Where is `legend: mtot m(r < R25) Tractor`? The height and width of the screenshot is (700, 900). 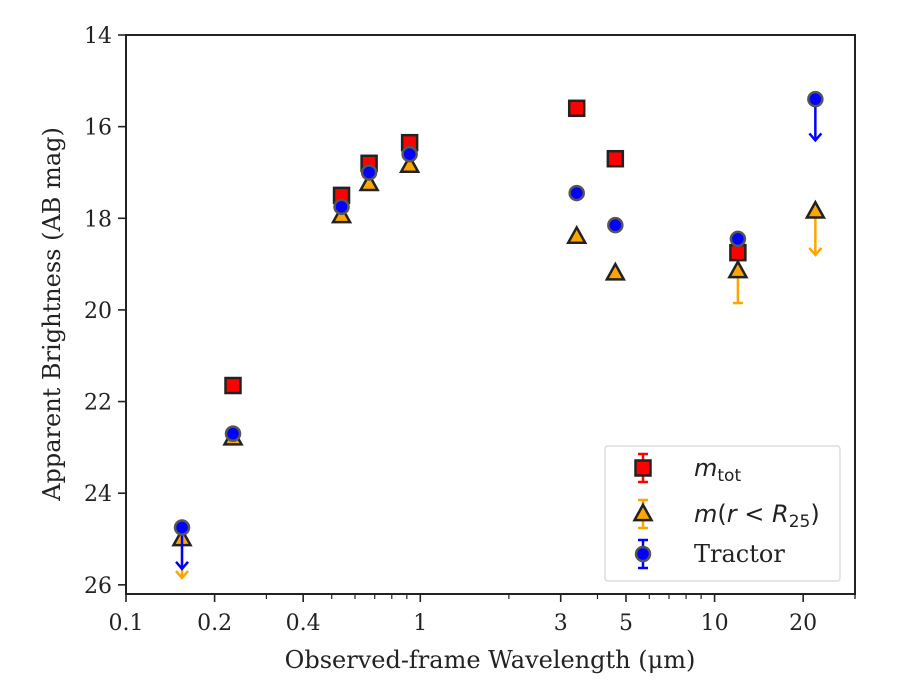
legend: mtot m(r < R25) Tractor is located at coordinates (722, 513).